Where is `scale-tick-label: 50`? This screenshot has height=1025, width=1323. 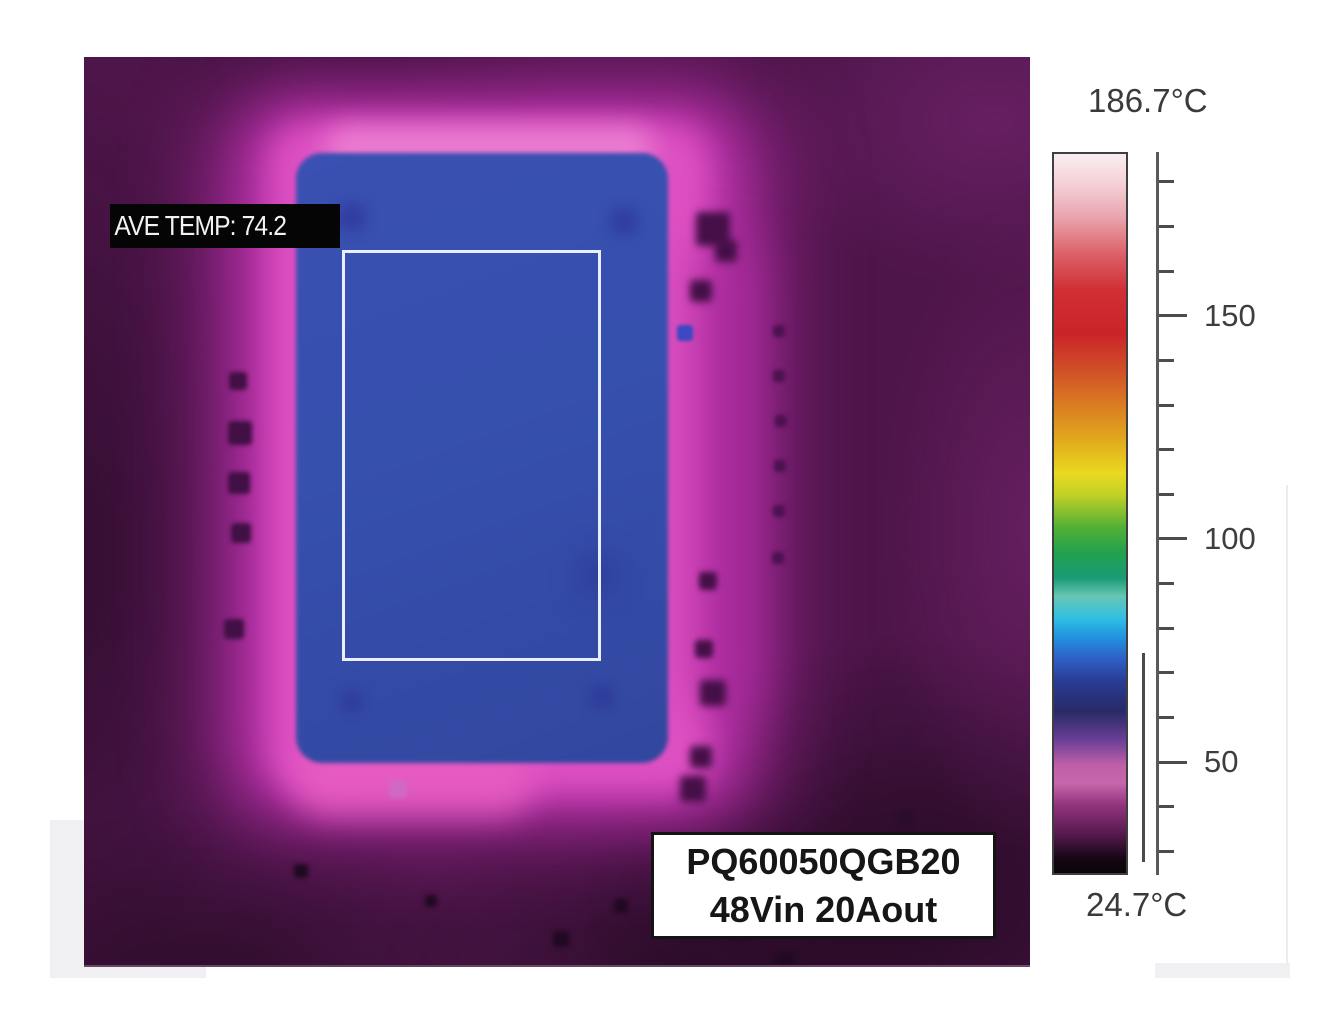
scale-tick-label: 50 is located at coordinates (1221, 762).